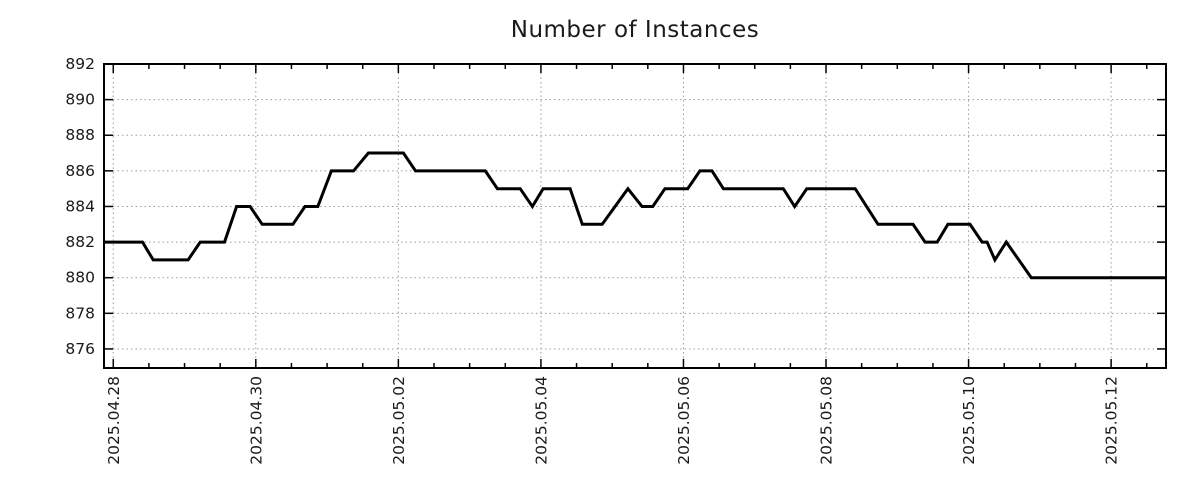 Image resolution: width=1200 pixels, height=500 pixels. I want to click on y-tick-label: 892, so click(80, 64).